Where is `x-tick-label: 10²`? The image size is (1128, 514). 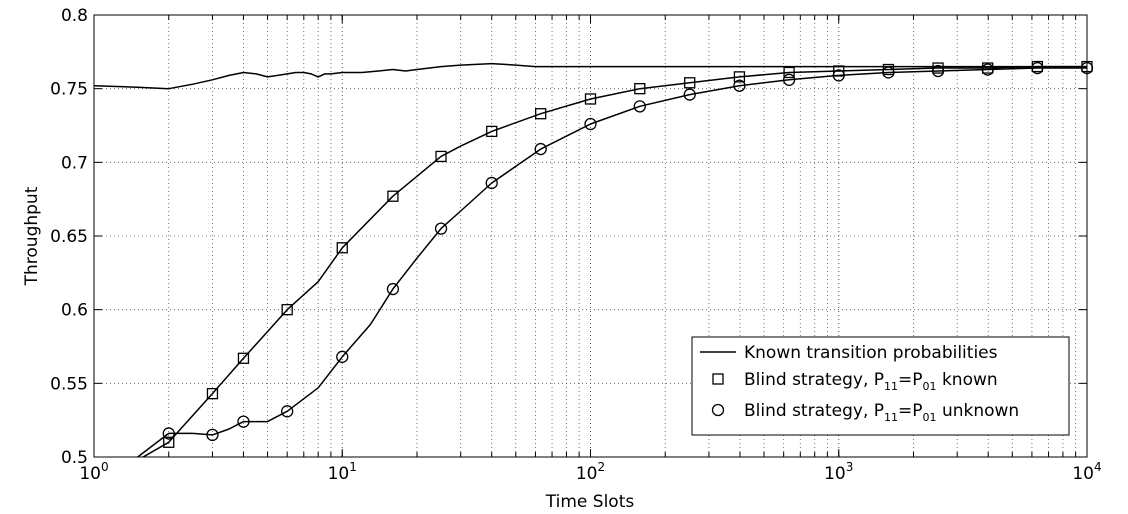
x-tick-label: 10² is located at coordinates (590, 472).